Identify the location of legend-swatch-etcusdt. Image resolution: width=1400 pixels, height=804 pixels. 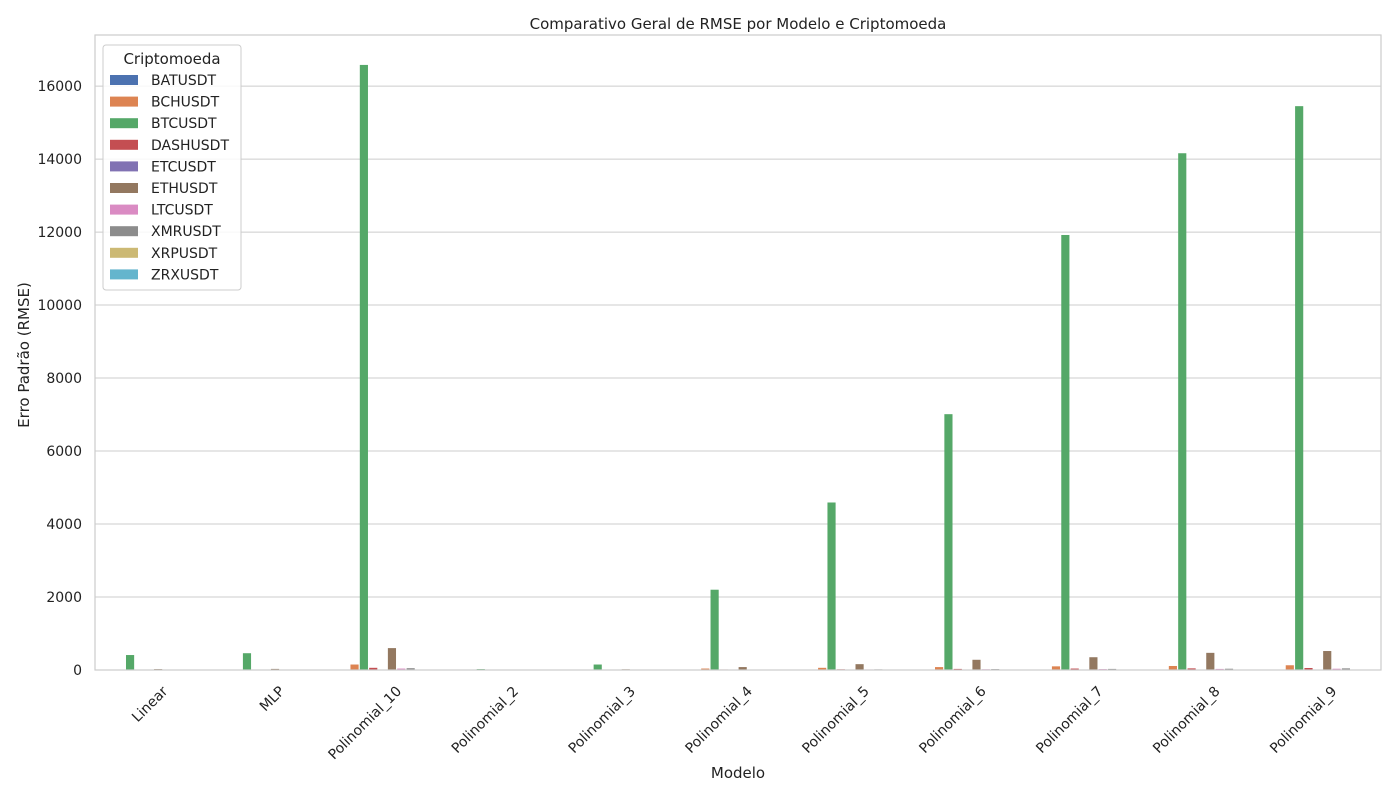
(124, 166).